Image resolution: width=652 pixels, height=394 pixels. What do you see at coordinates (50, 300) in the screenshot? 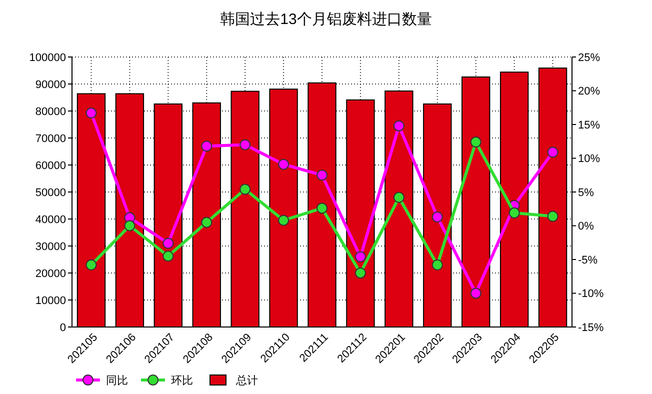
I see `y-tick-label: 10000` at bounding box center [50, 300].